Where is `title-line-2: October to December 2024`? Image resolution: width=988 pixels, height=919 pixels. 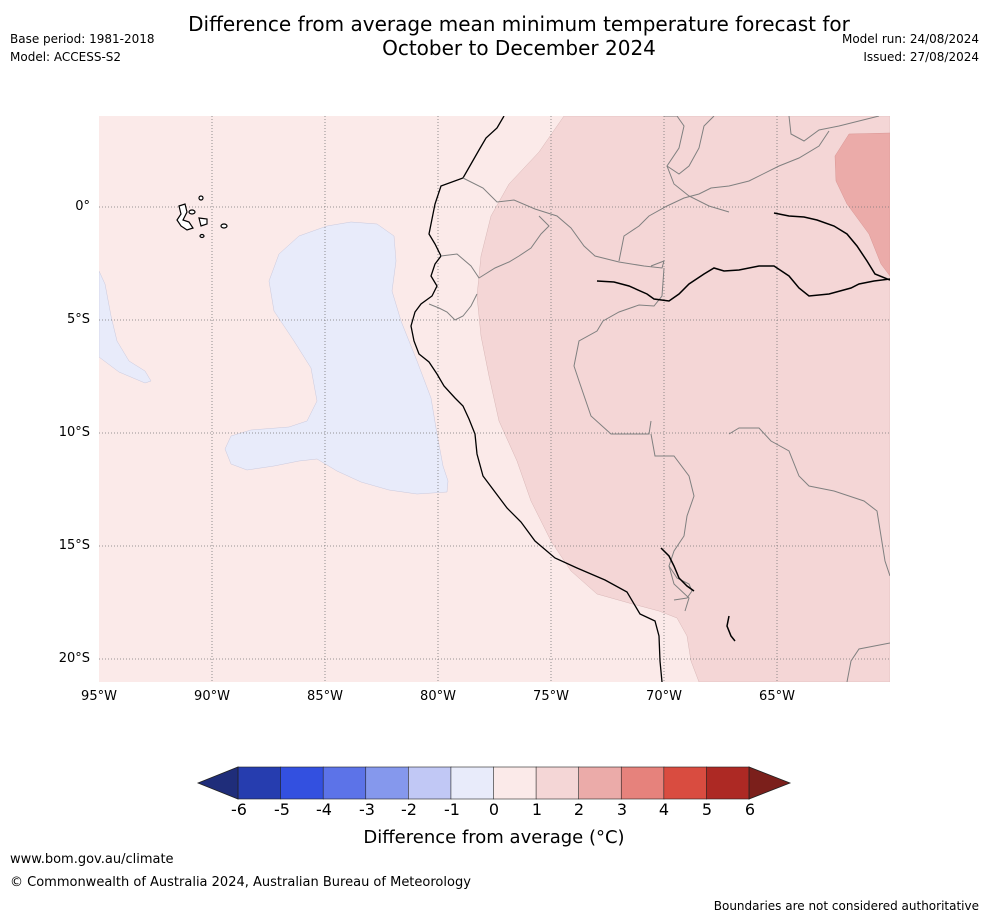
title-line-2: October to December 2024 is located at coordinates (519, 48).